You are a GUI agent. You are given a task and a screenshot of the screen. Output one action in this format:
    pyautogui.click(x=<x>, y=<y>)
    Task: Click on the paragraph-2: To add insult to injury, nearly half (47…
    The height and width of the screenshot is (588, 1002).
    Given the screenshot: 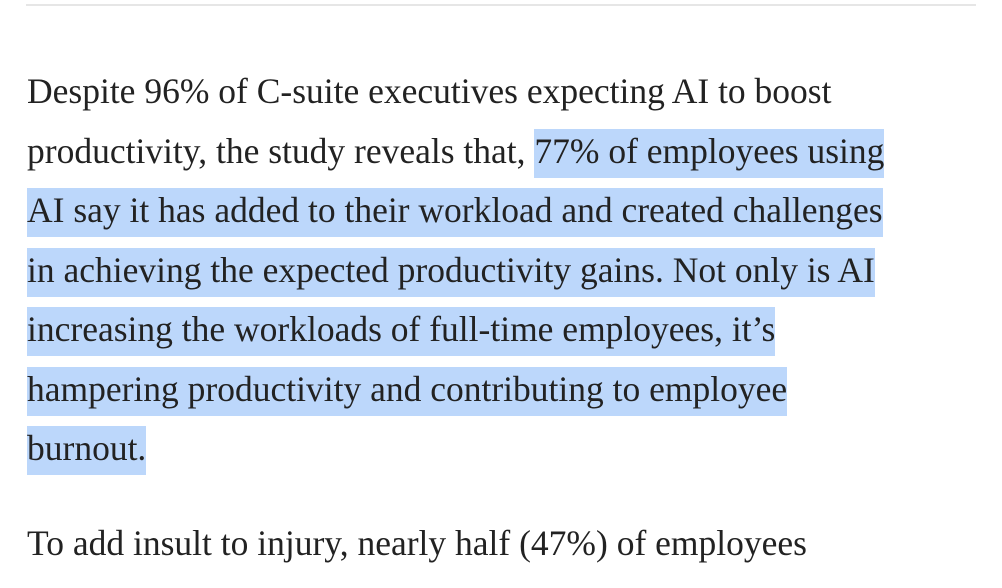 What is the action you would take?
    pyautogui.click(x=507, y=544)
    